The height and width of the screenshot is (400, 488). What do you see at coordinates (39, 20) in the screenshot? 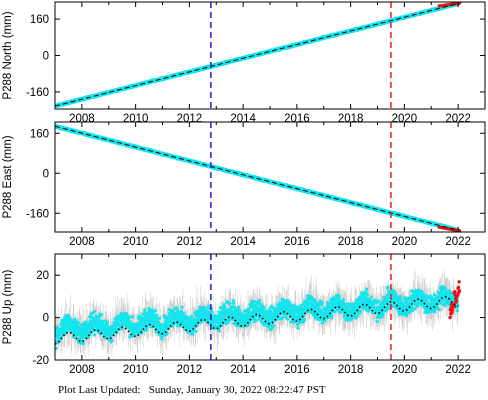
I see `y-tick-label: 160` at bounding box center [39, 20].